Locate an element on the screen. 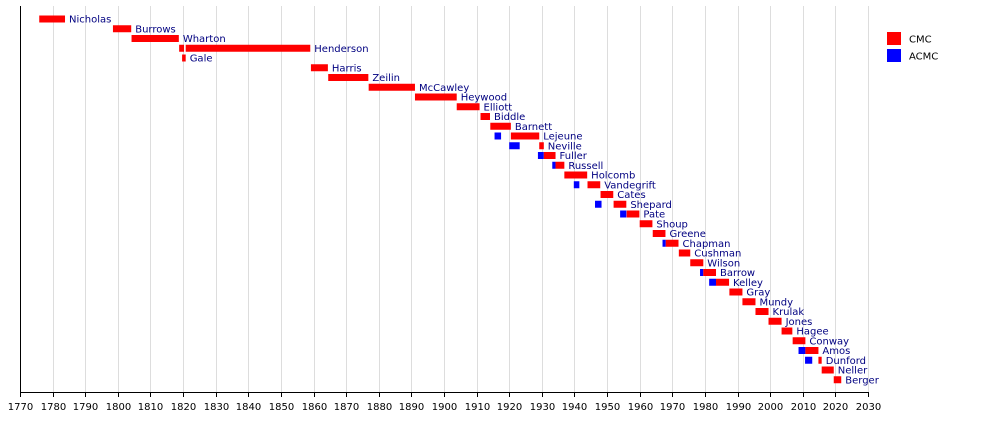  commandant-name-label: McCawley is located at coordinates (444, 88).